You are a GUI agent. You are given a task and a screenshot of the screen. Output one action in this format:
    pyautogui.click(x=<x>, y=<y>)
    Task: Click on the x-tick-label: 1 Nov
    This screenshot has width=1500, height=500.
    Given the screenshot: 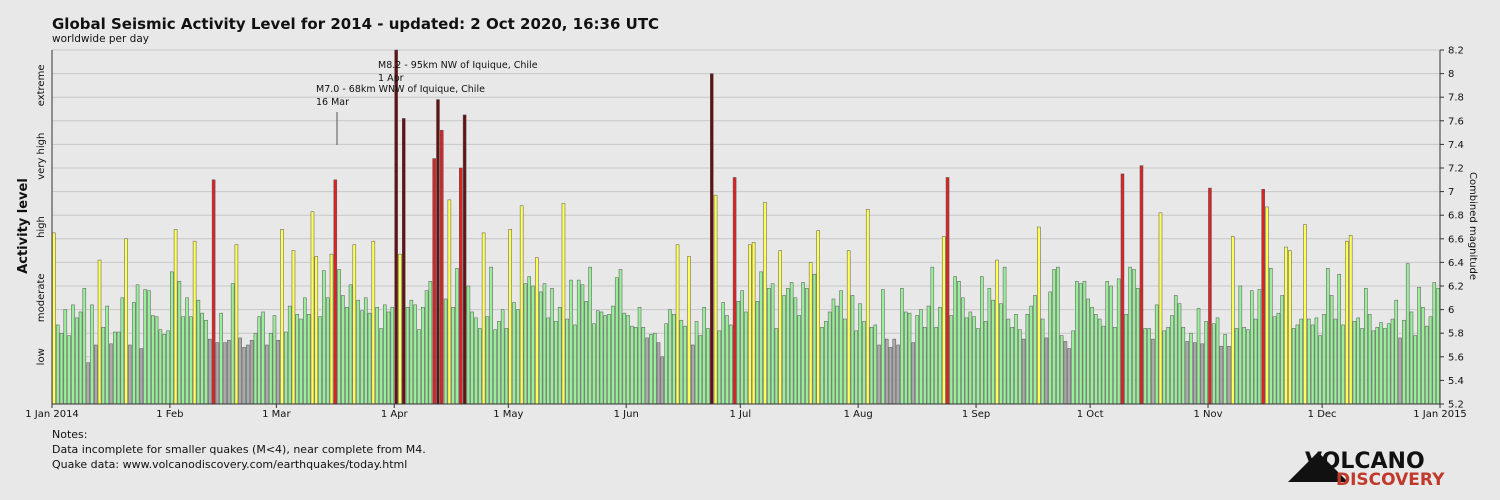 What is the action you would take?
    pyautogui.click(x=1208, y=414)
    